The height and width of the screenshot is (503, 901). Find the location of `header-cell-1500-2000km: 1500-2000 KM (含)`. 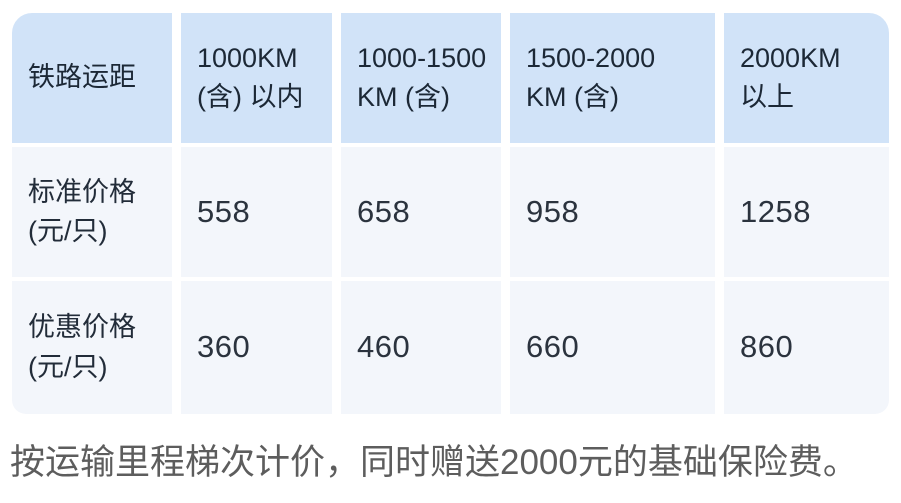

header-cell-1500-2000km: 1500-2000 KM (含) is located at coordinates (612, 78).